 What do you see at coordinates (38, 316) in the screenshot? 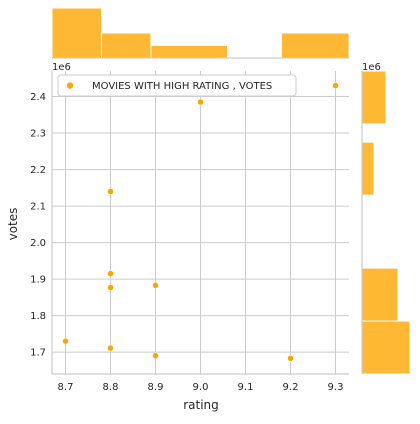
I see `y-tick-label: 1.8` at bounding box center [38, 316].